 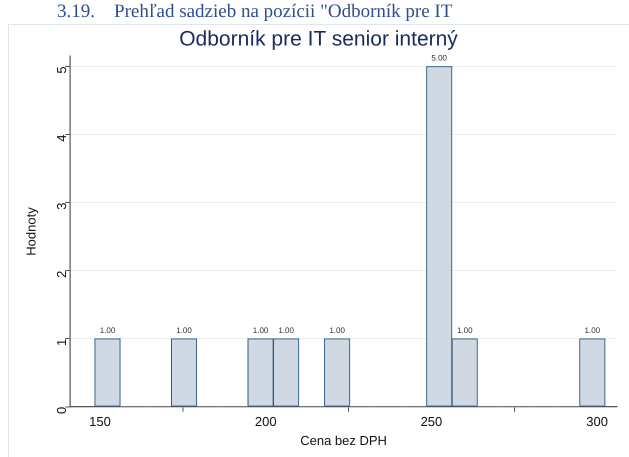 What do you see at coordinates (265, 422) in the screenshot?
I see `x-tick-label: 200` at bounding box center [265, 422].